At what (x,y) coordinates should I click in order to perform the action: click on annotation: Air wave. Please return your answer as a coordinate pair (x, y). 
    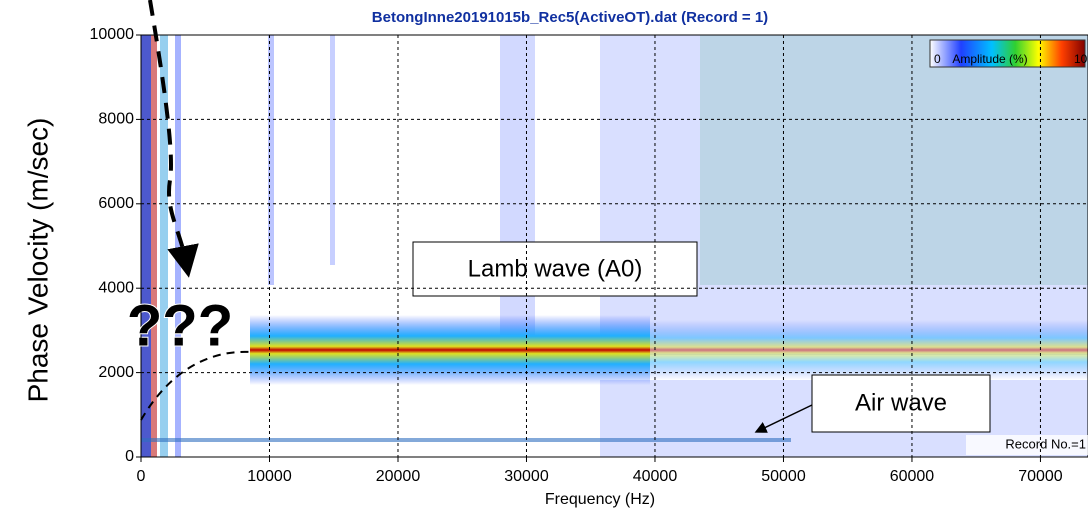
    Looking at the image, I should click on (901, 402).